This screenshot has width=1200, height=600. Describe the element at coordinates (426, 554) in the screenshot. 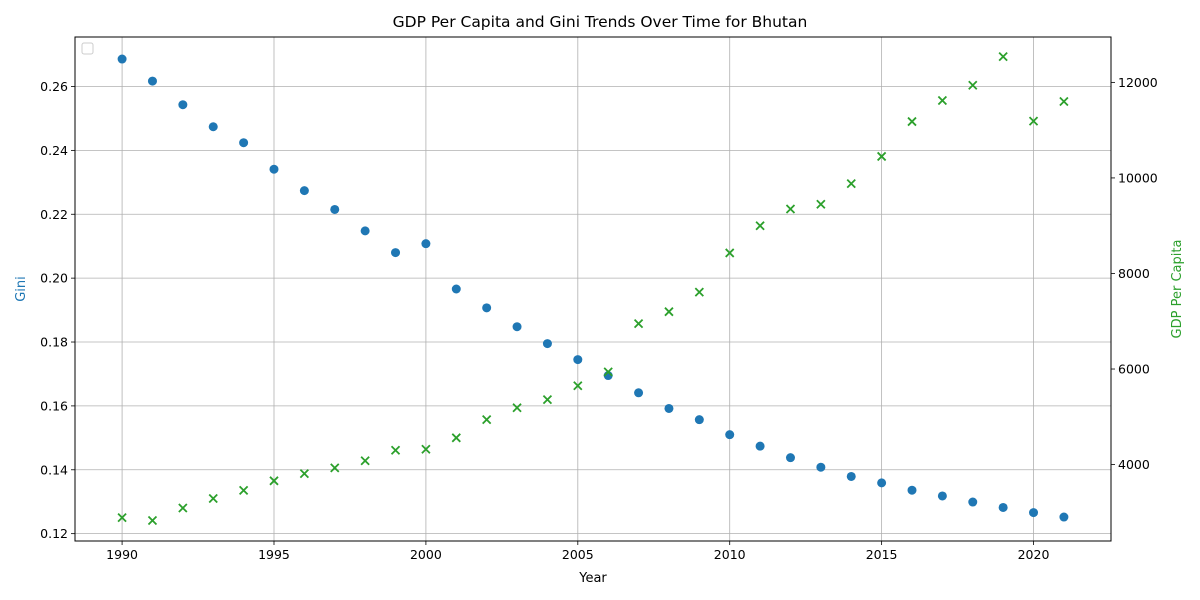

I see `x-tick-label: 2000` at that location.